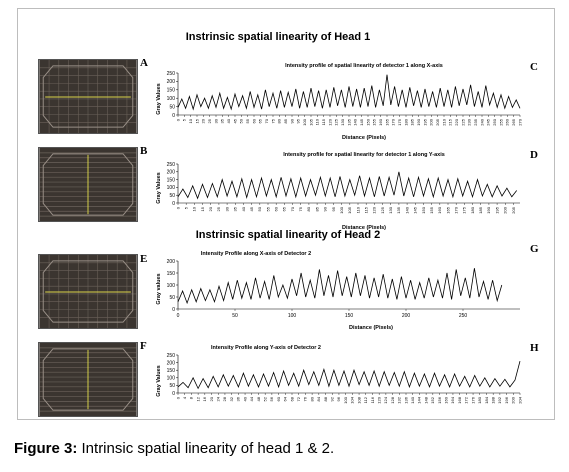 The height and width of the screenshot is (472, 569). What do you see at coordinates (386, 121) in the screenshot?
I see `chart-c-x-tick-label: 165` at bounding box center [386, 121].